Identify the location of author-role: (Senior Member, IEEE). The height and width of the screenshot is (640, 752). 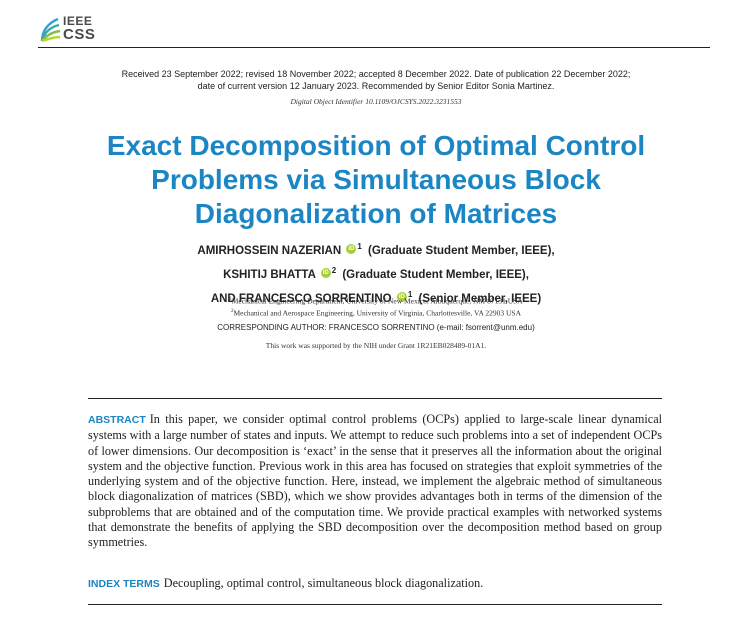
(480, 299).